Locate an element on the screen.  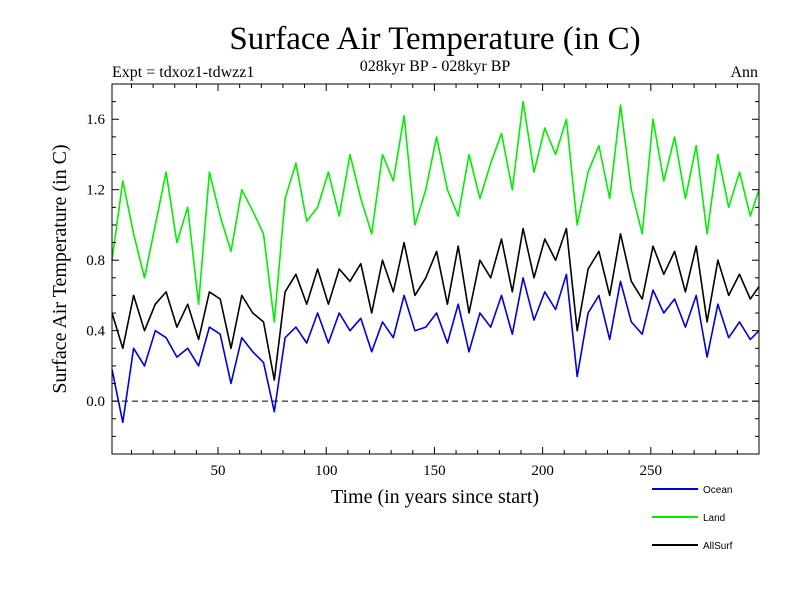
x-tick-label: 50 is located at coordinates (218, 471).